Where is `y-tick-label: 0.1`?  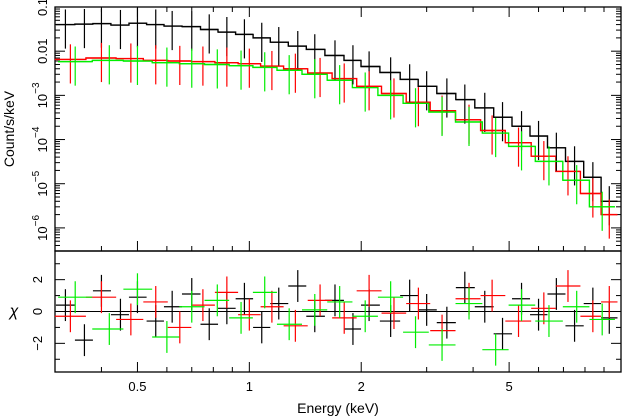 y-tick-label: 0.1 is located at coordinates (42, 8).